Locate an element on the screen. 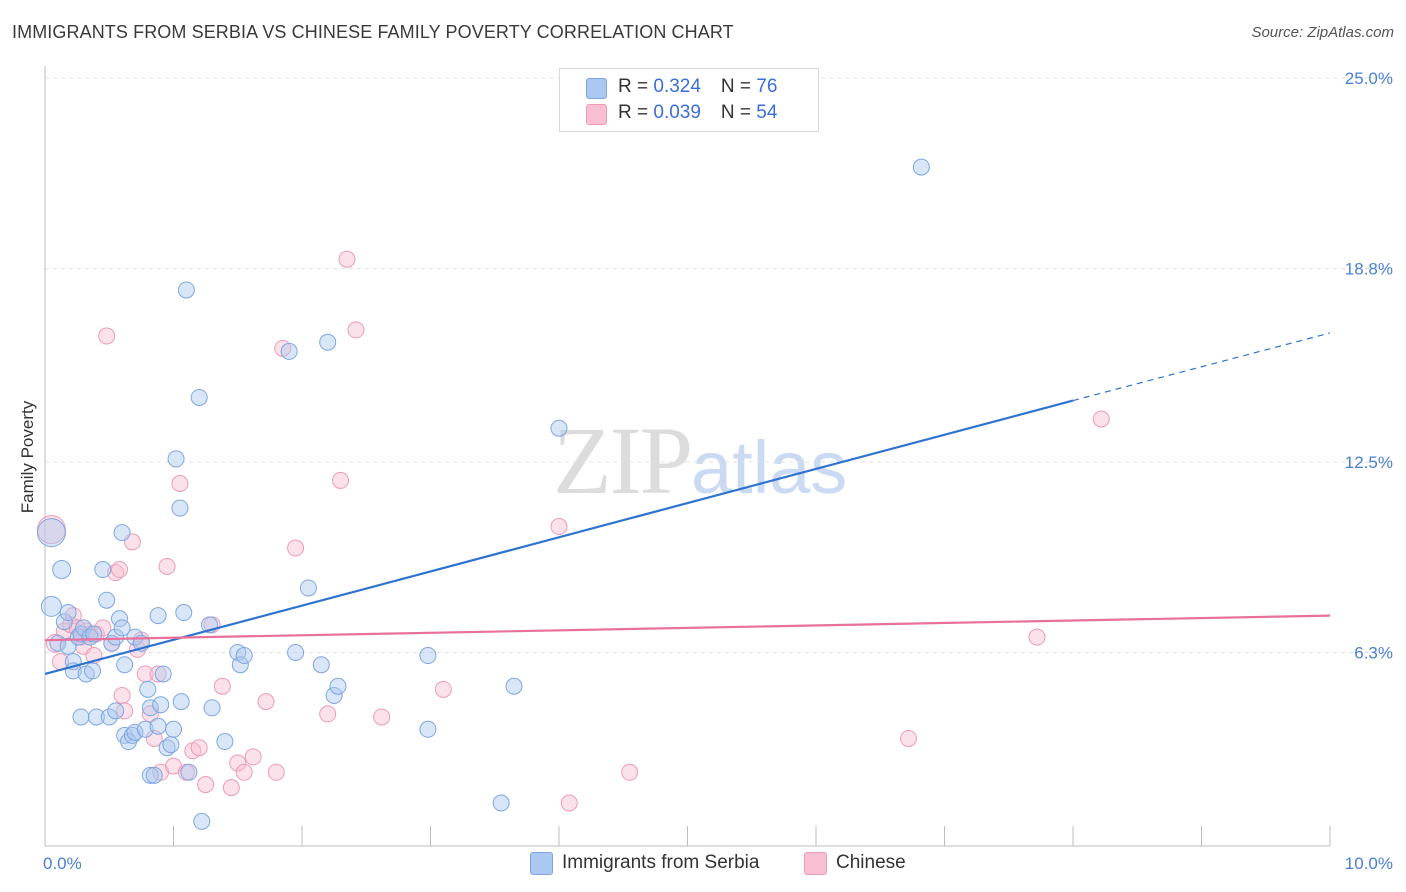 Image resolution: width=1406 pixels, height=892 pixels. legend-chinese-text: R = 0.039 N = 54 is located at coordinates (697, 113).